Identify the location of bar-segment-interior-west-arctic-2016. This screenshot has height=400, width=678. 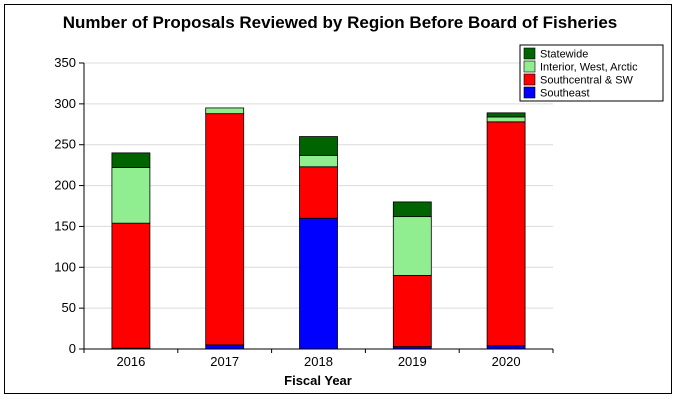
(131, 195).